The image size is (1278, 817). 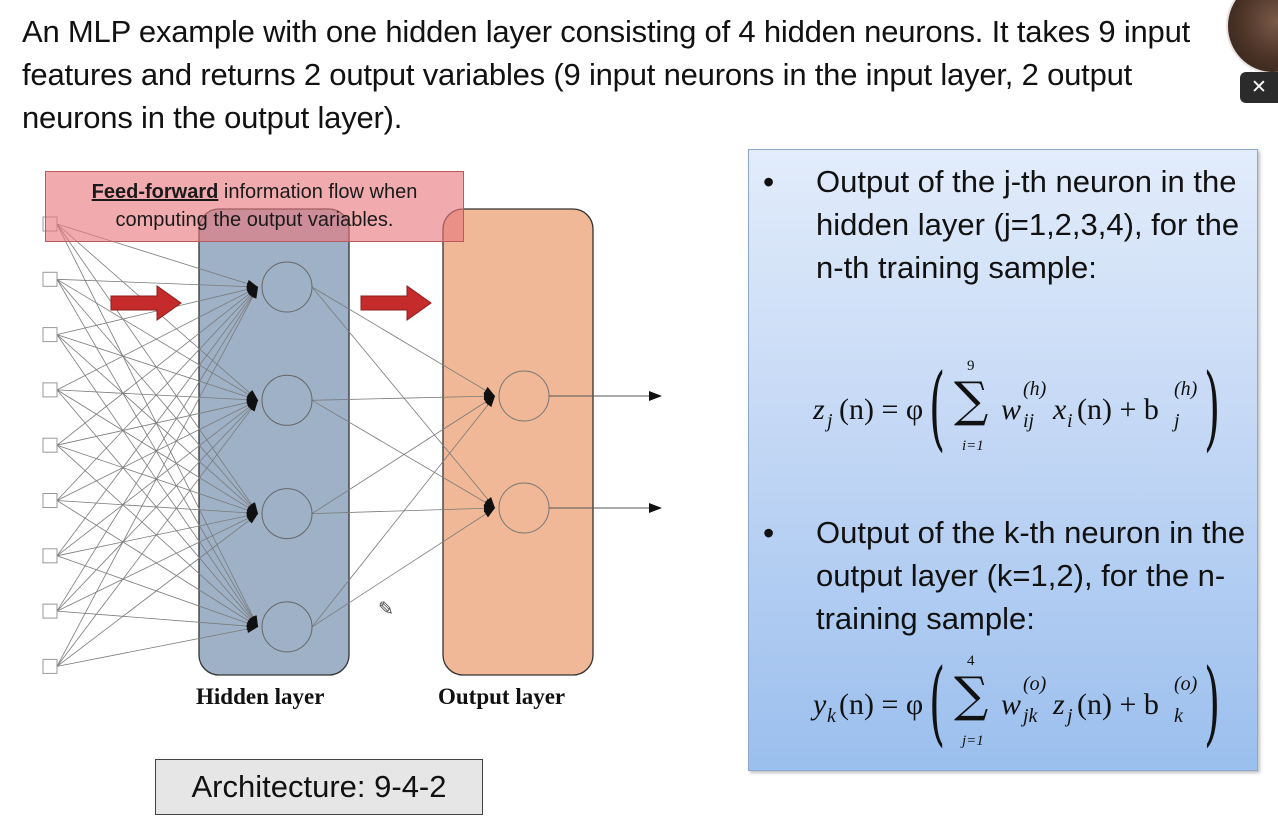 I want to click on eq1-x-sub: i, so click(x=1070, y=421).